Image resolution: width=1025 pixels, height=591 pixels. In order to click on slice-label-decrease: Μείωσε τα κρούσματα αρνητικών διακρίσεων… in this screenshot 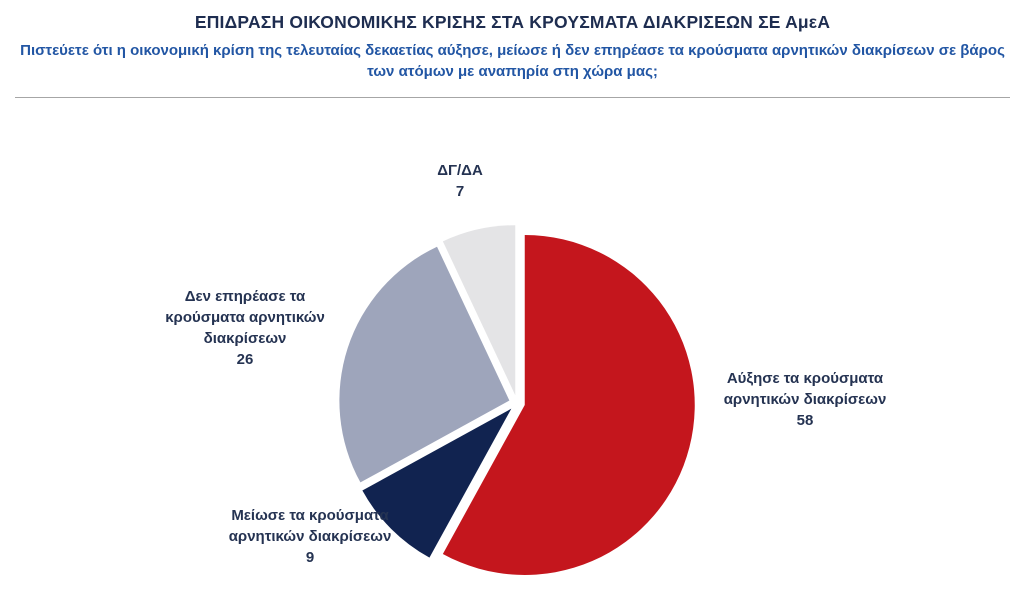, I will do `click(310, 536)`.